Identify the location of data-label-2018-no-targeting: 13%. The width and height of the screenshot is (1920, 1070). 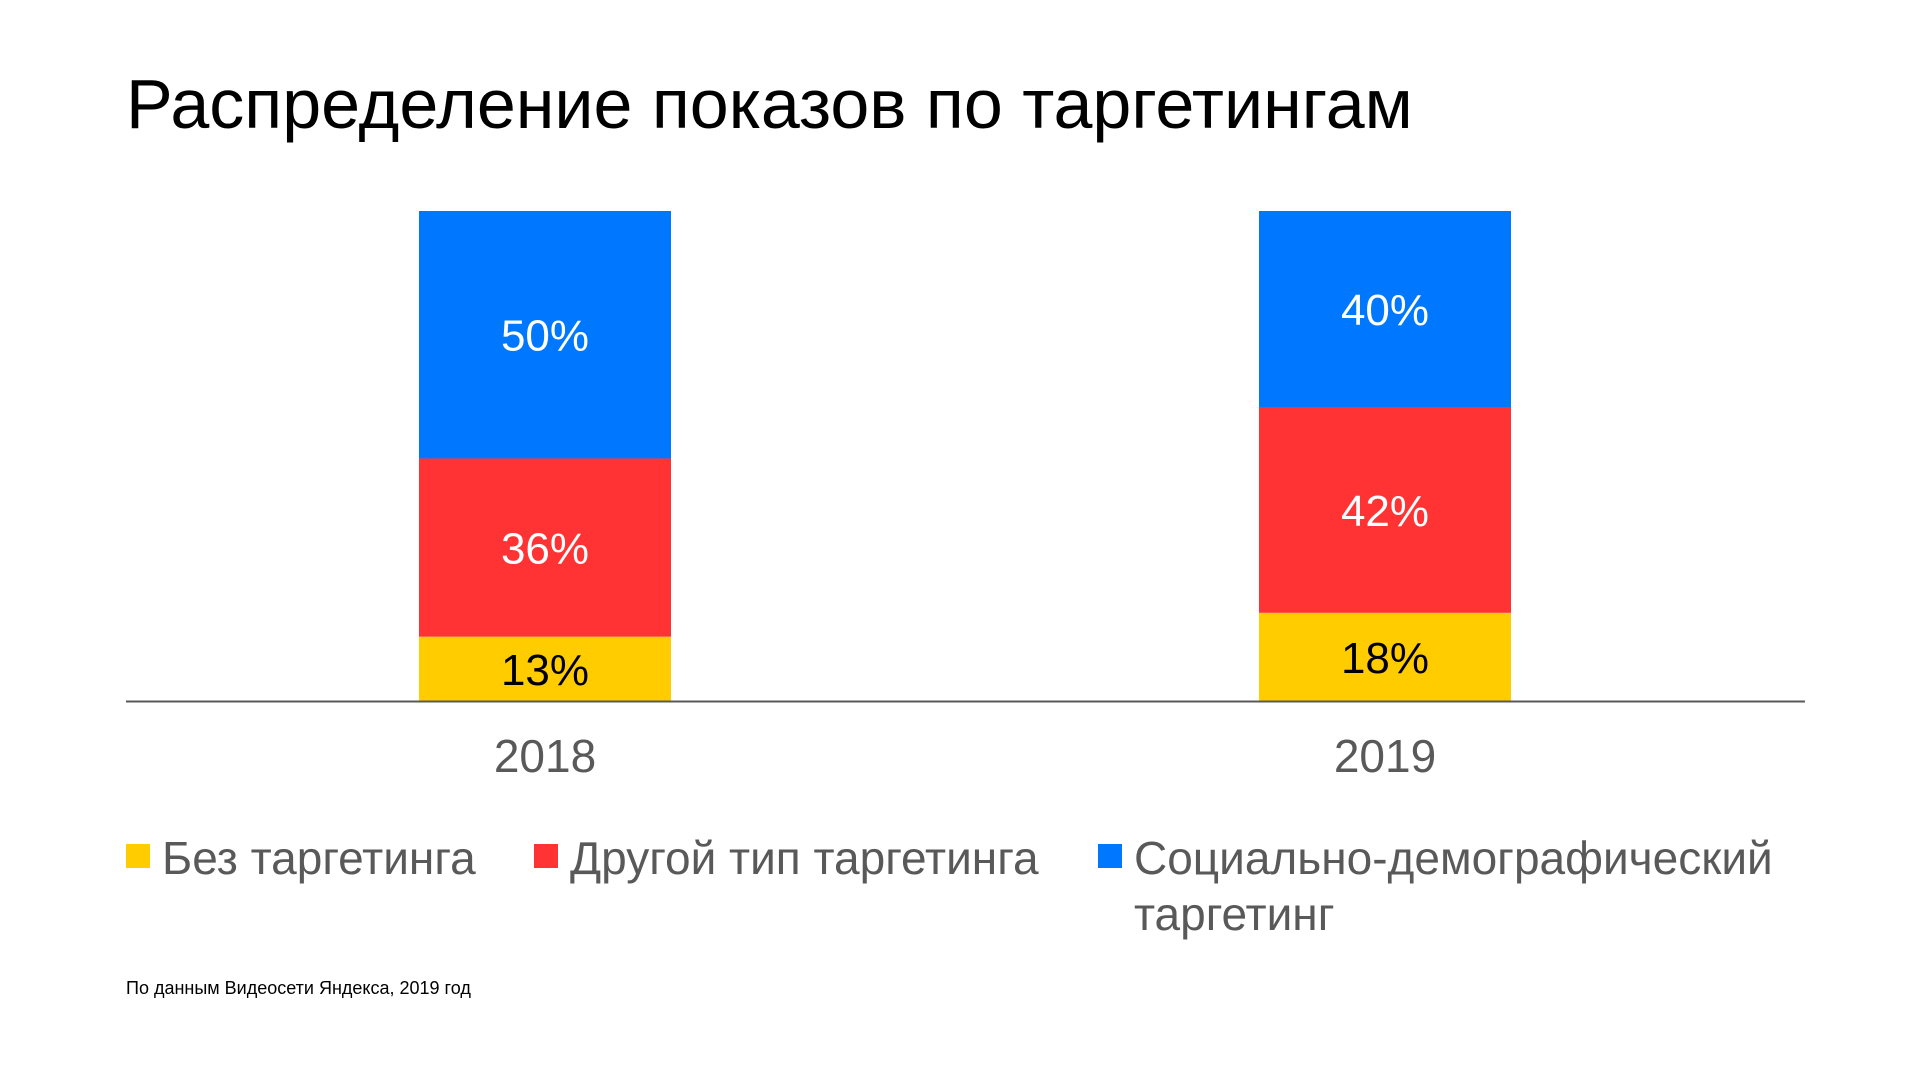
(545, 670).